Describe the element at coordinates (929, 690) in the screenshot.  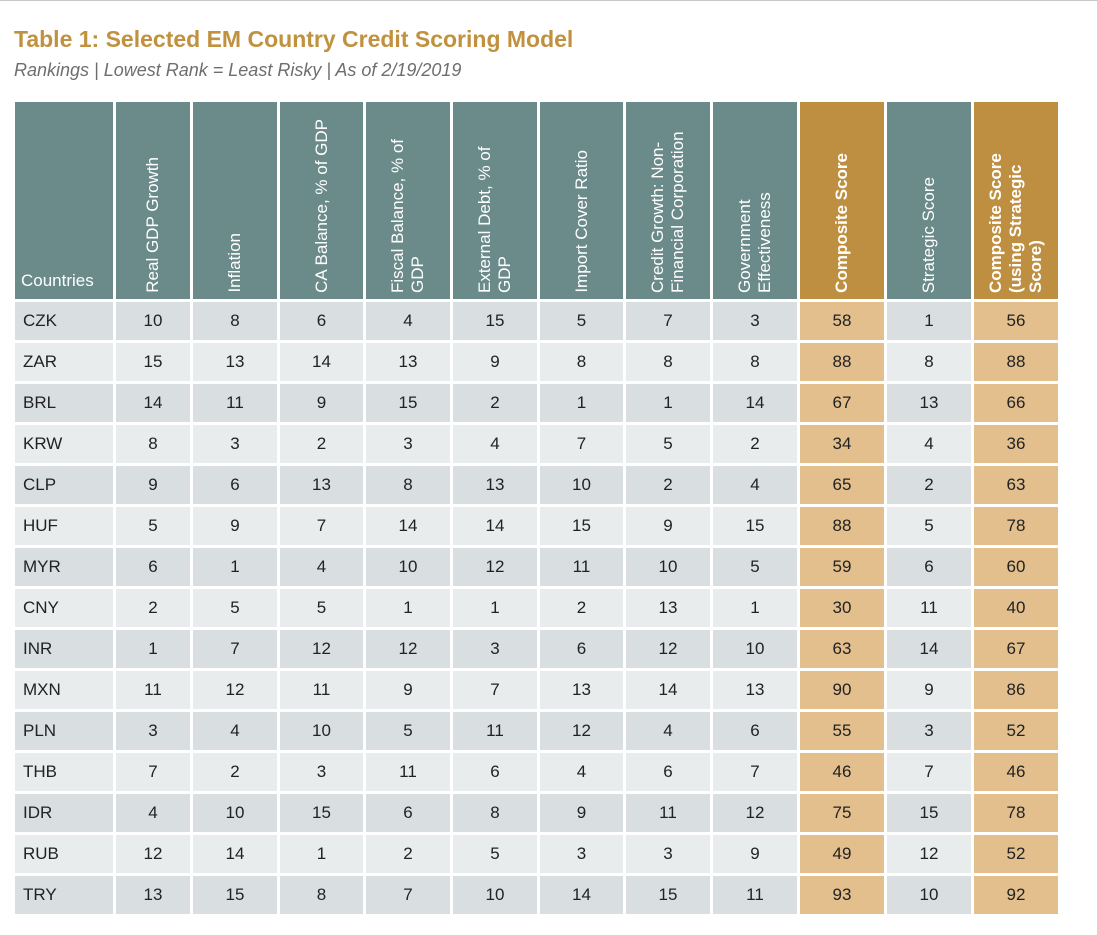
I see `cell-strategic-score: 9` at that location.